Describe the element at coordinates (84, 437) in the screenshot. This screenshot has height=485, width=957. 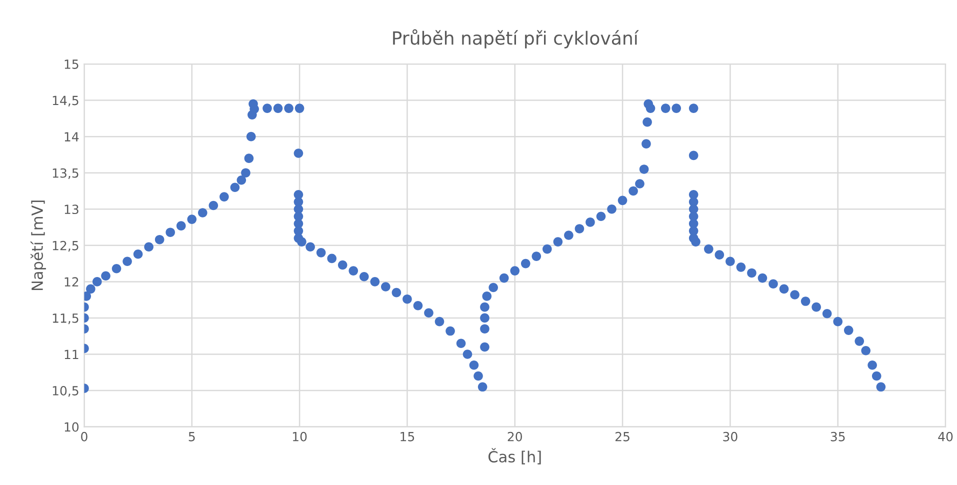
I see `x-tick-label: 0` at that location.